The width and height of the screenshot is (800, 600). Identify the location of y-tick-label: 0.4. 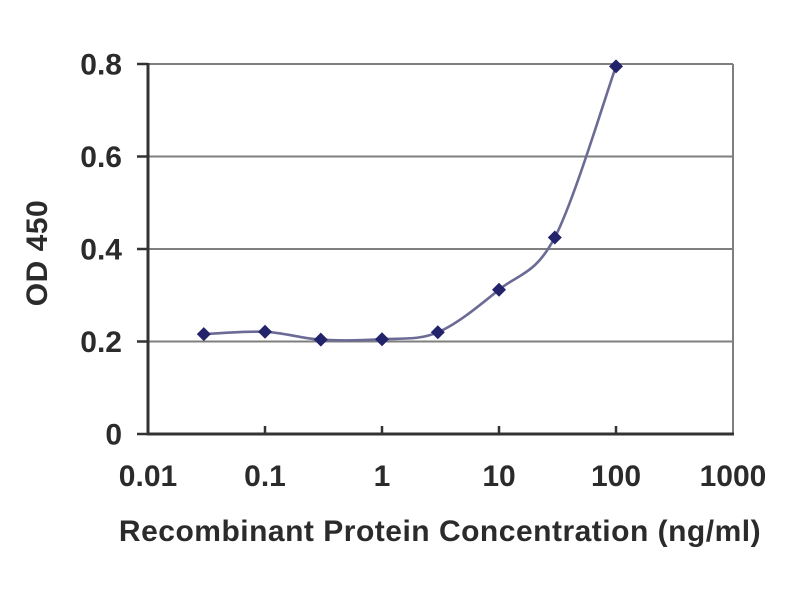
(101, 250).